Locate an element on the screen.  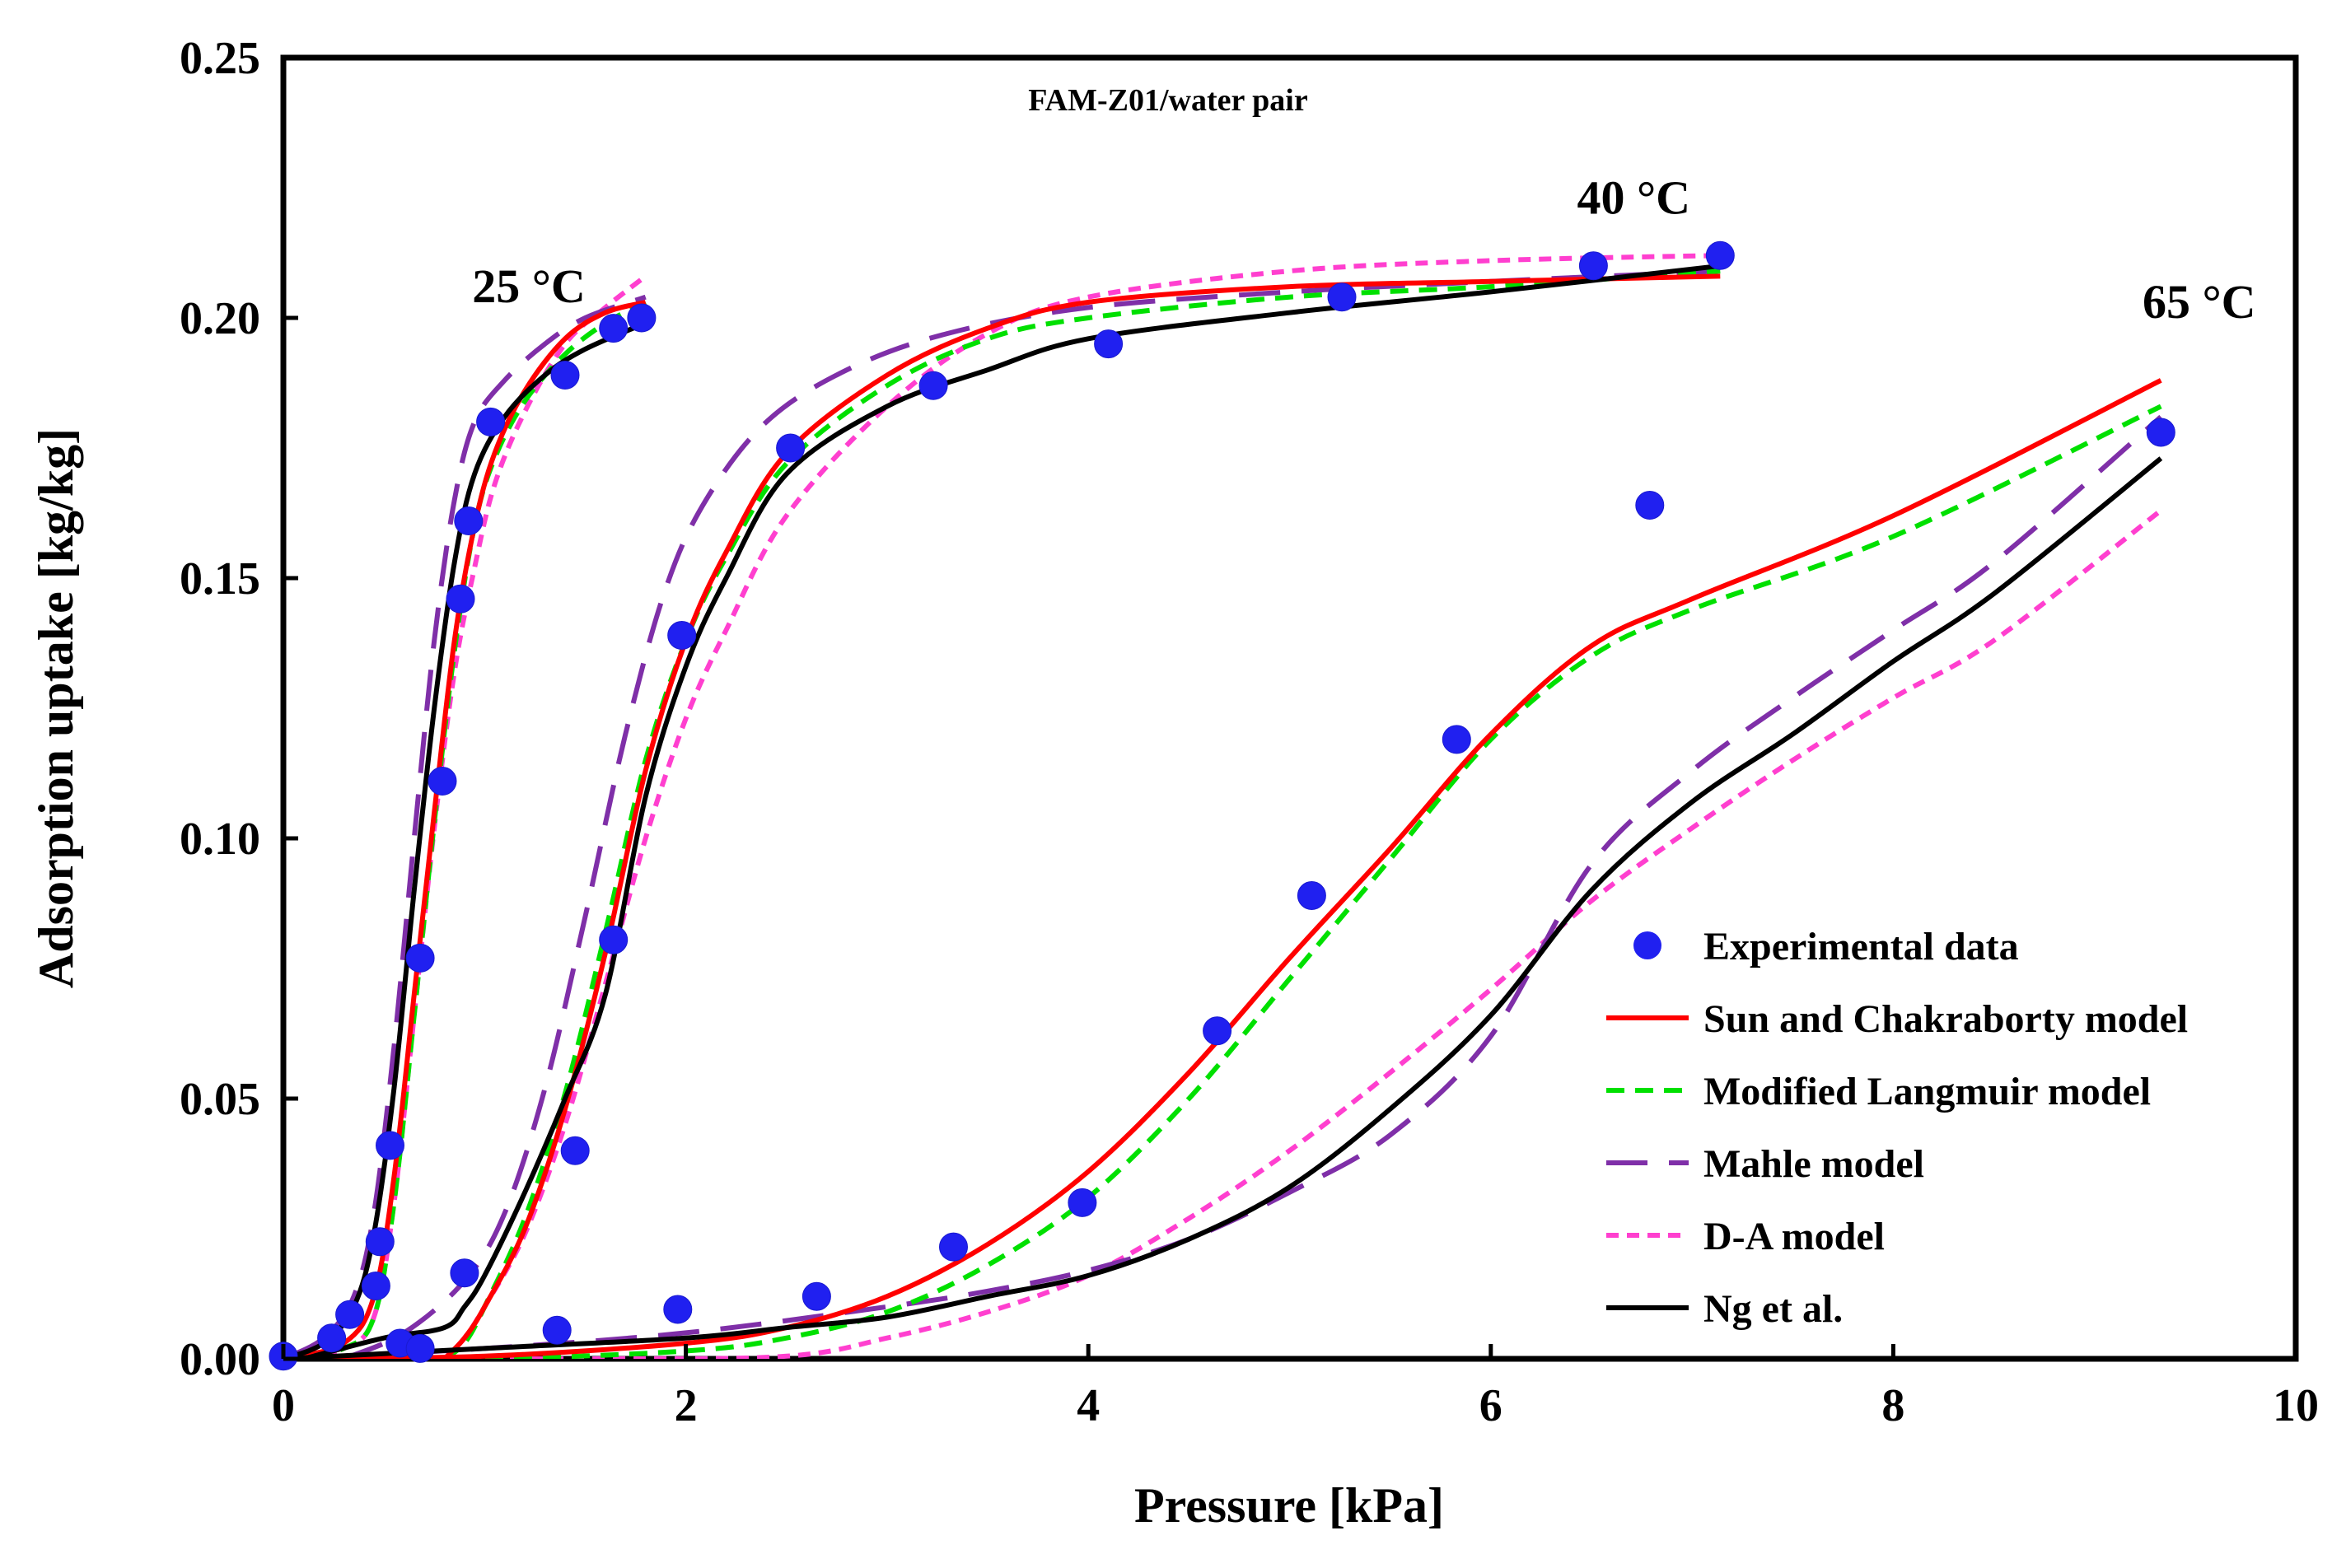
legend-label: D-A model is located at coordinates (1794, 1236).